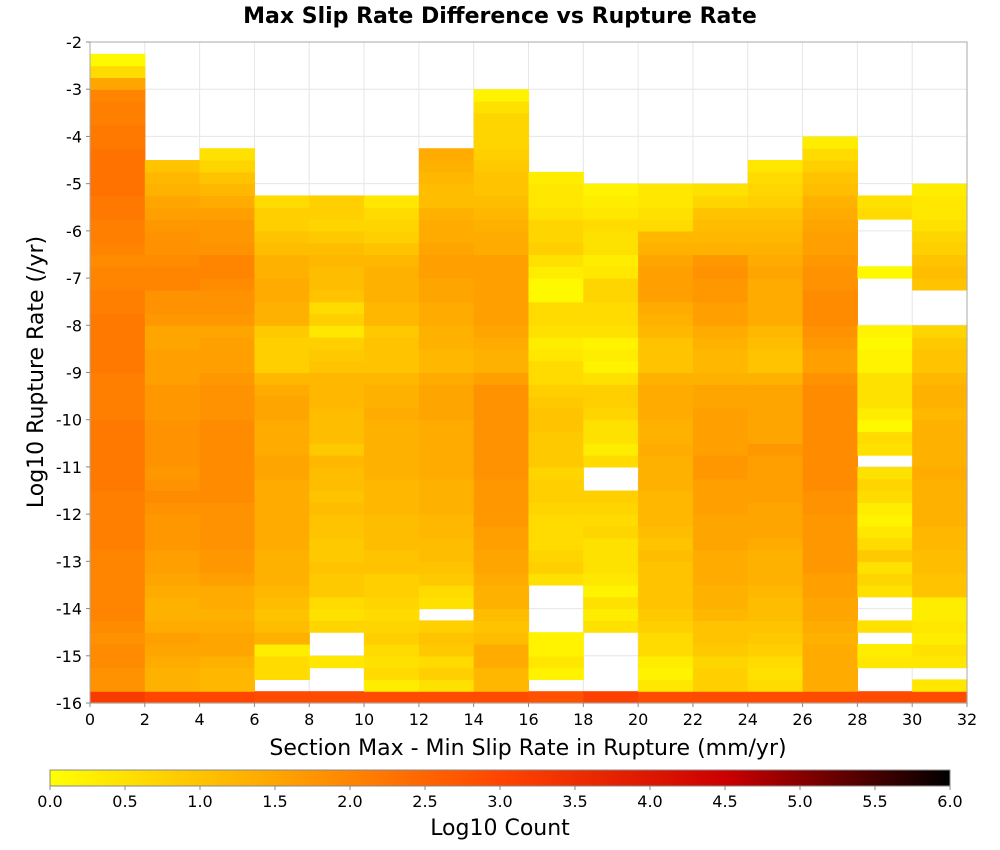 This screenshot has width=1000, height=850. Describe the element at coordinates (69, 609) in the screenshot. I see `y-tick-label: -14` at that location.